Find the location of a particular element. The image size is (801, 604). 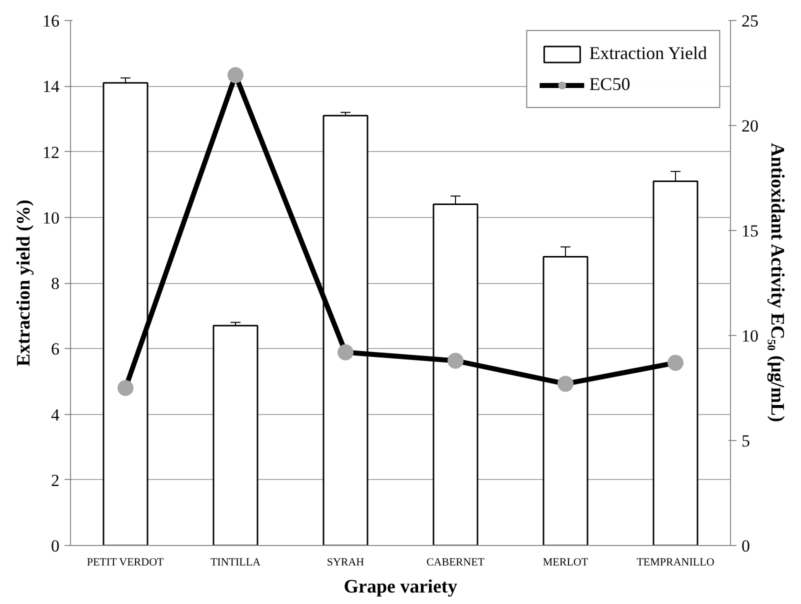

y-tick-label: 8 is located at coordinates (55, 283).